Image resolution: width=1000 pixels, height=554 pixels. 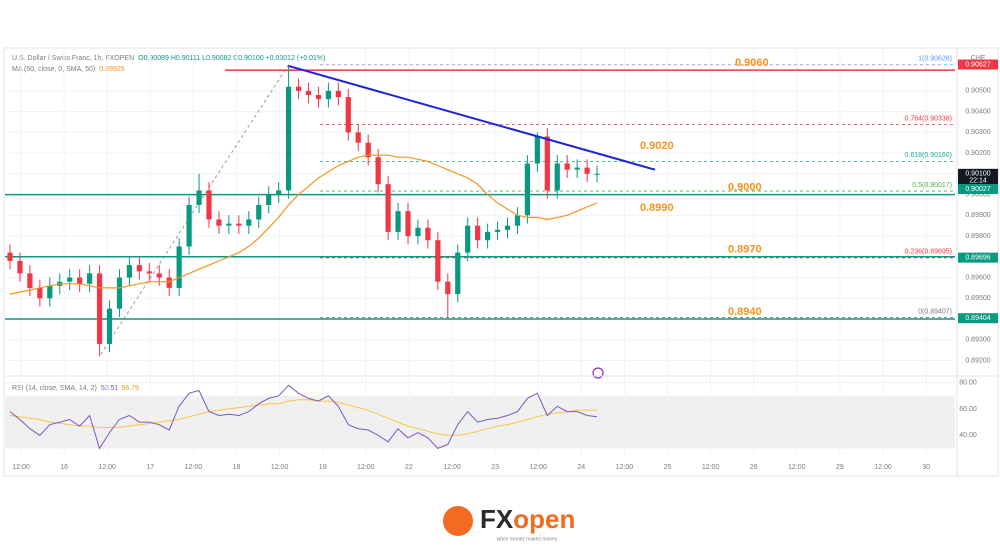 What do you see at coordinates (657, 146) in the screenshot?
I see `level-label: 0.9020` at bounding box center [657, 146].